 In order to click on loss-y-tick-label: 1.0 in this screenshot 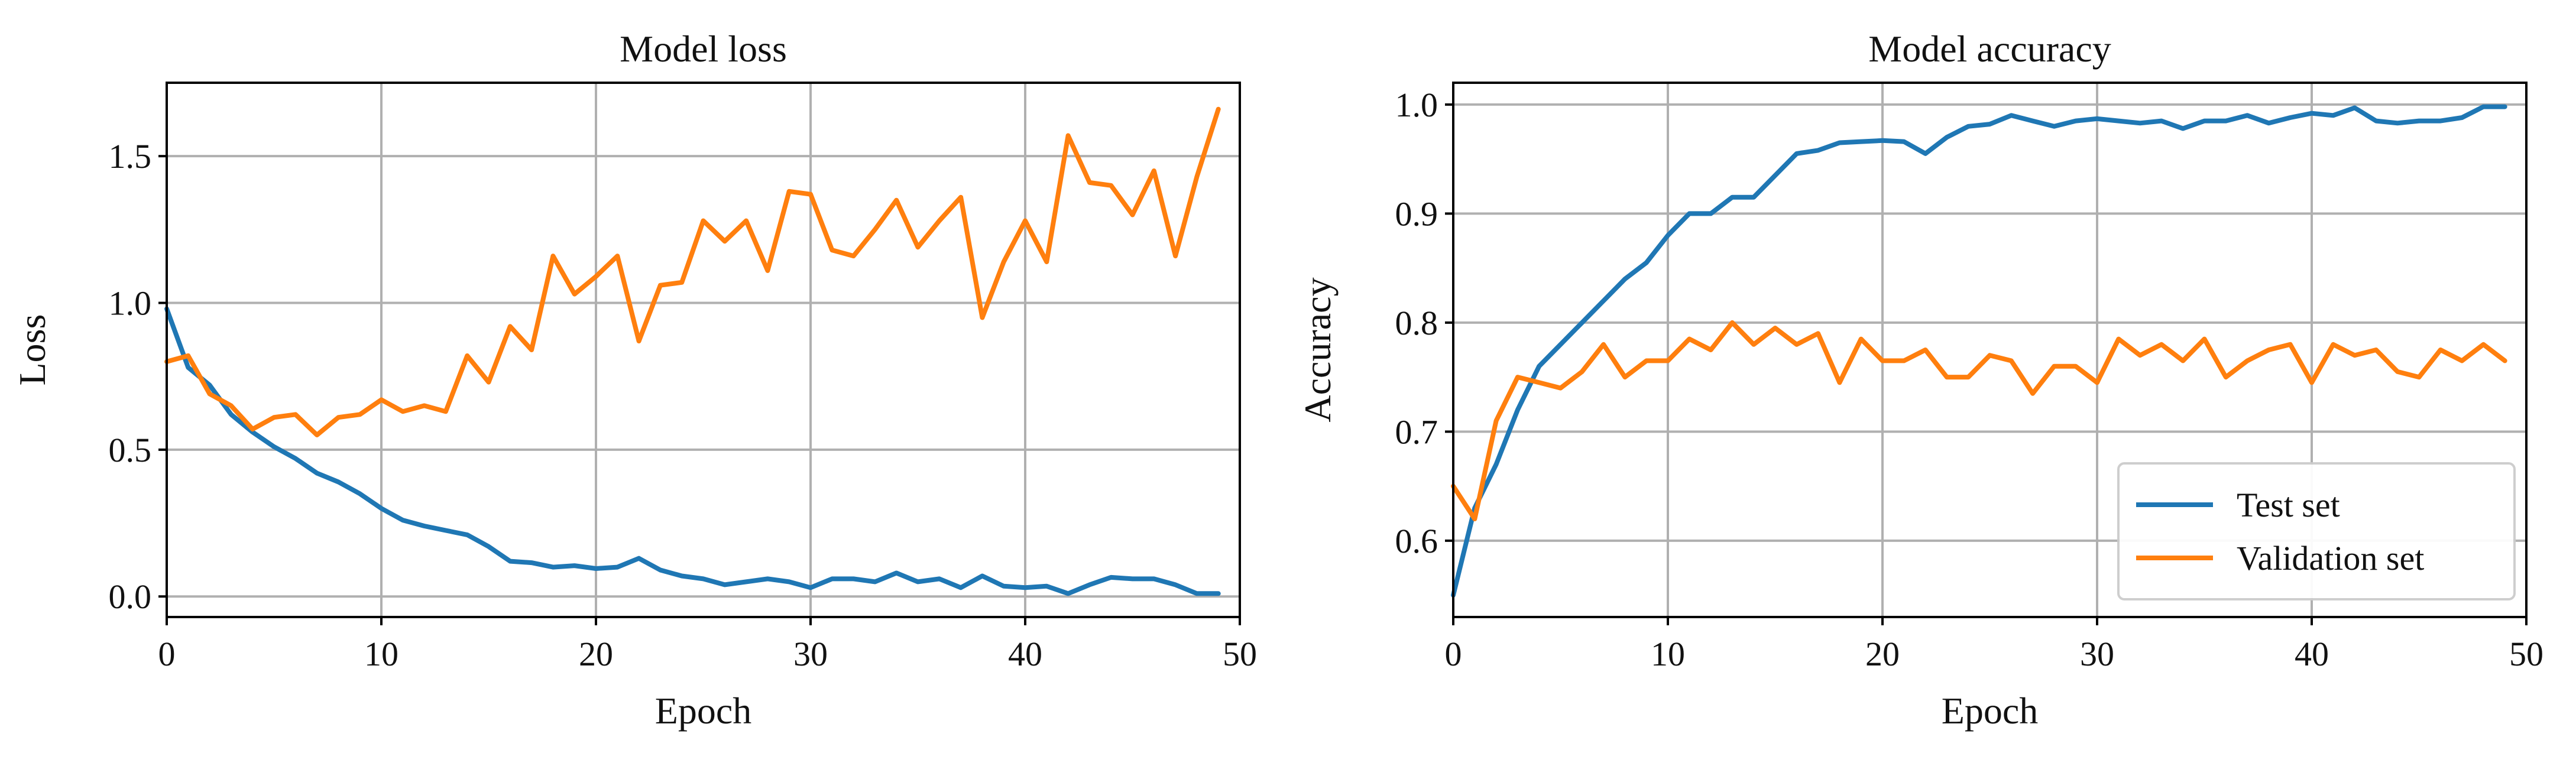, I will do `click(130, 303)`.